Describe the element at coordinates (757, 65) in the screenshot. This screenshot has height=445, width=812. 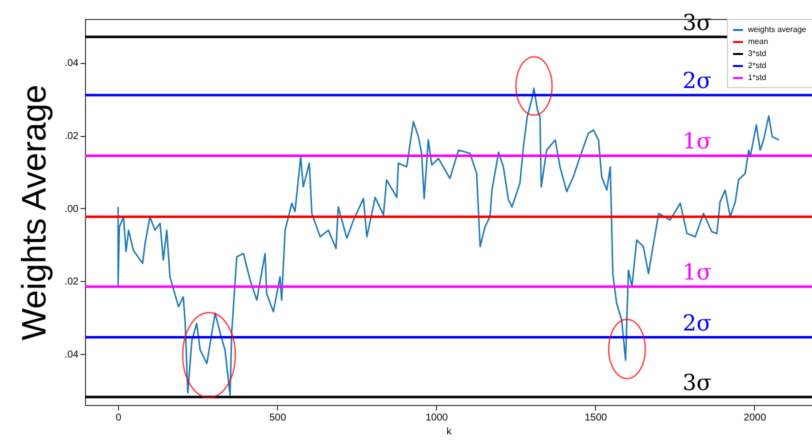
I see `legend-label: 2*std` at that location.